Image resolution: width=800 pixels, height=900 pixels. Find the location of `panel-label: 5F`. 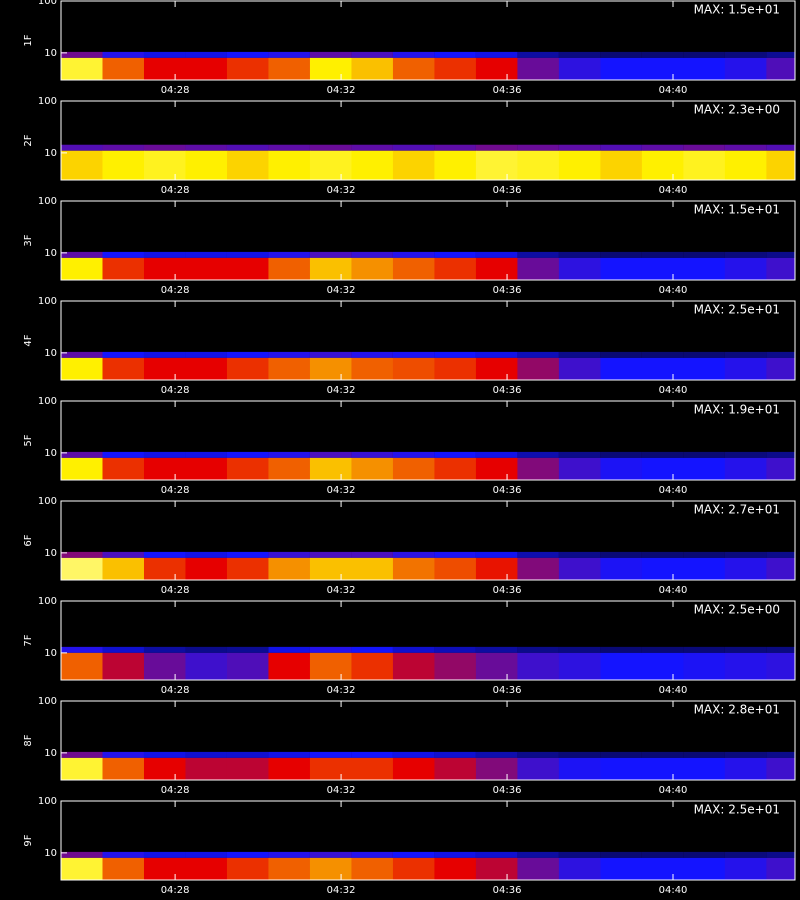

panel-label: 5F is located at coordinates (28, 440).